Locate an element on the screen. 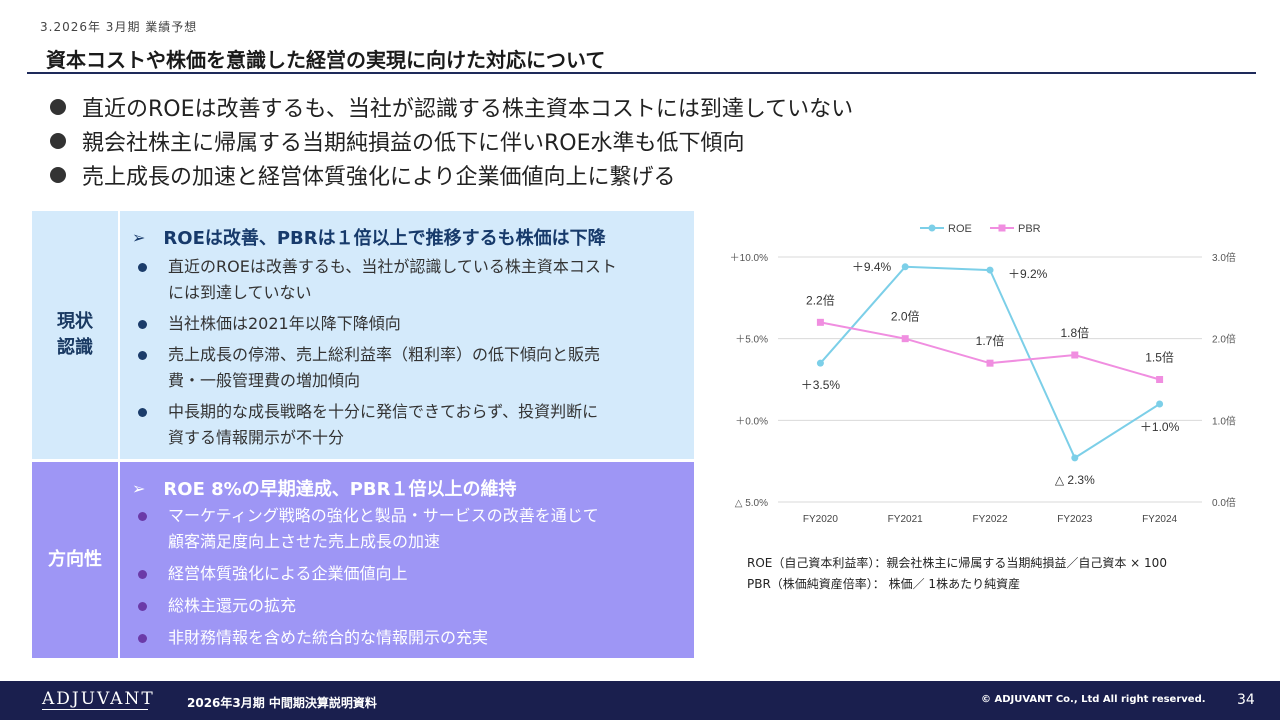 This screenshot has width=1280, height=720. key-point: 直近のROEは改善するも、当社が認識する株主資本コストには到達していない is located at coordinates (451, 107).